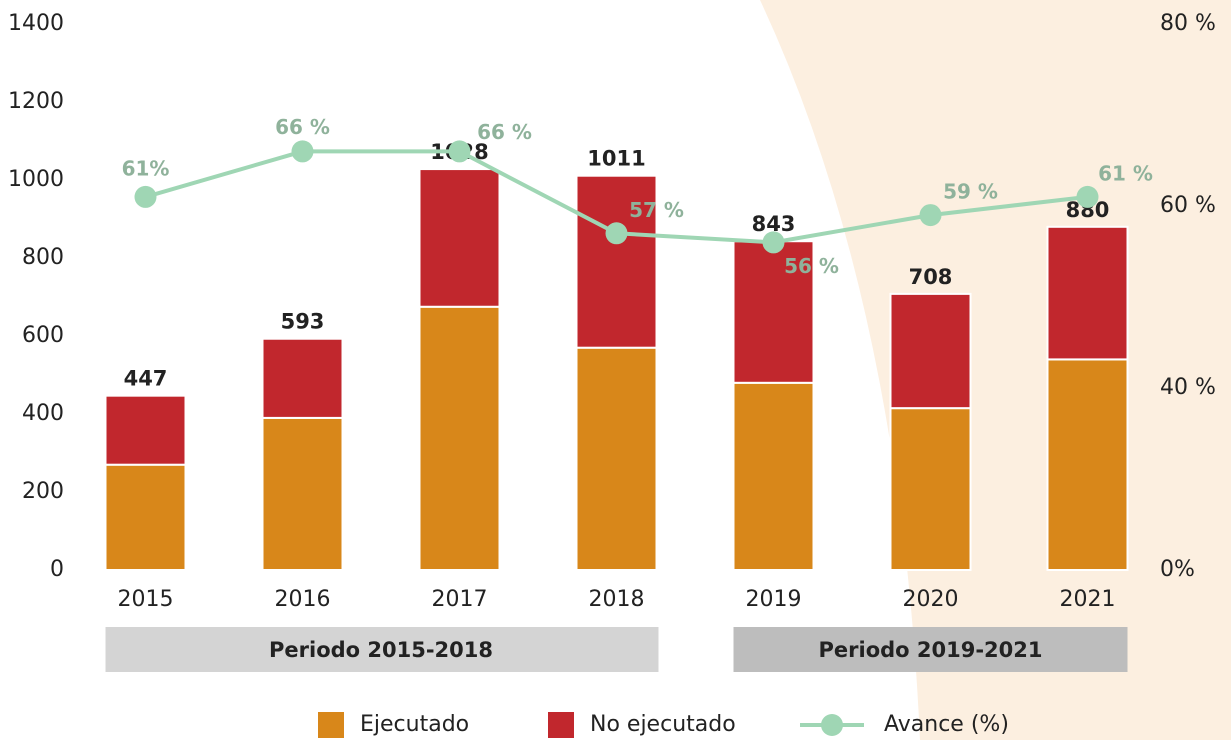 The width and height of the screenshot is (1231, 740). Describe the element at coordinates (57, 569) in the screenshot. I see `y-tick-label: 0` at that location.